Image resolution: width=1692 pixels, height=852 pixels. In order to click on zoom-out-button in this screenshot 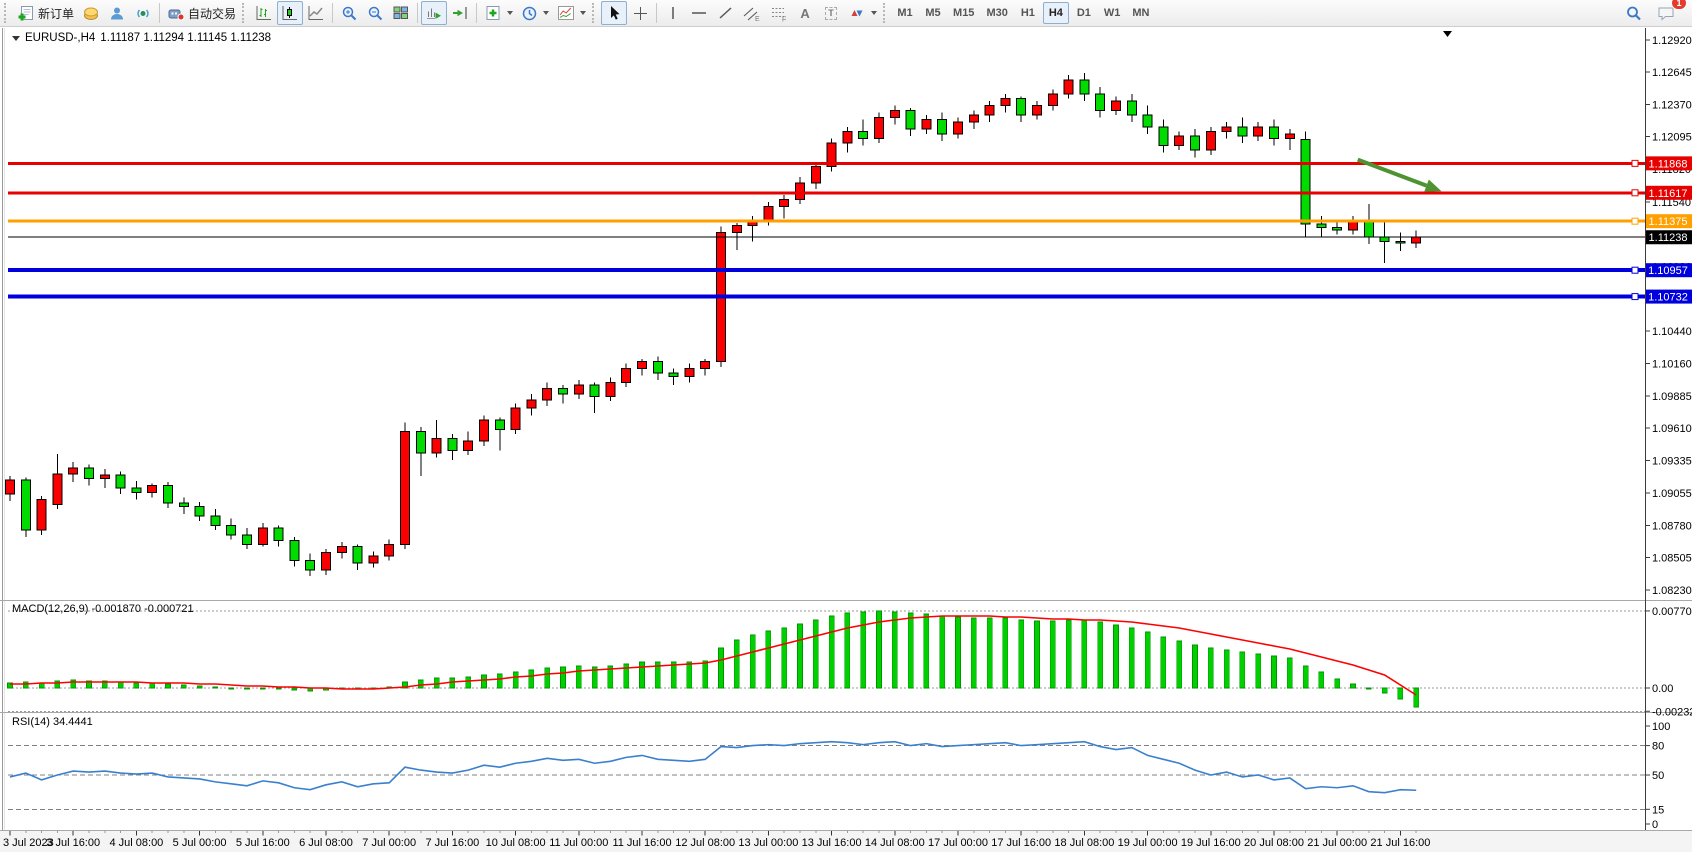, I will do `click(375, 13)`.